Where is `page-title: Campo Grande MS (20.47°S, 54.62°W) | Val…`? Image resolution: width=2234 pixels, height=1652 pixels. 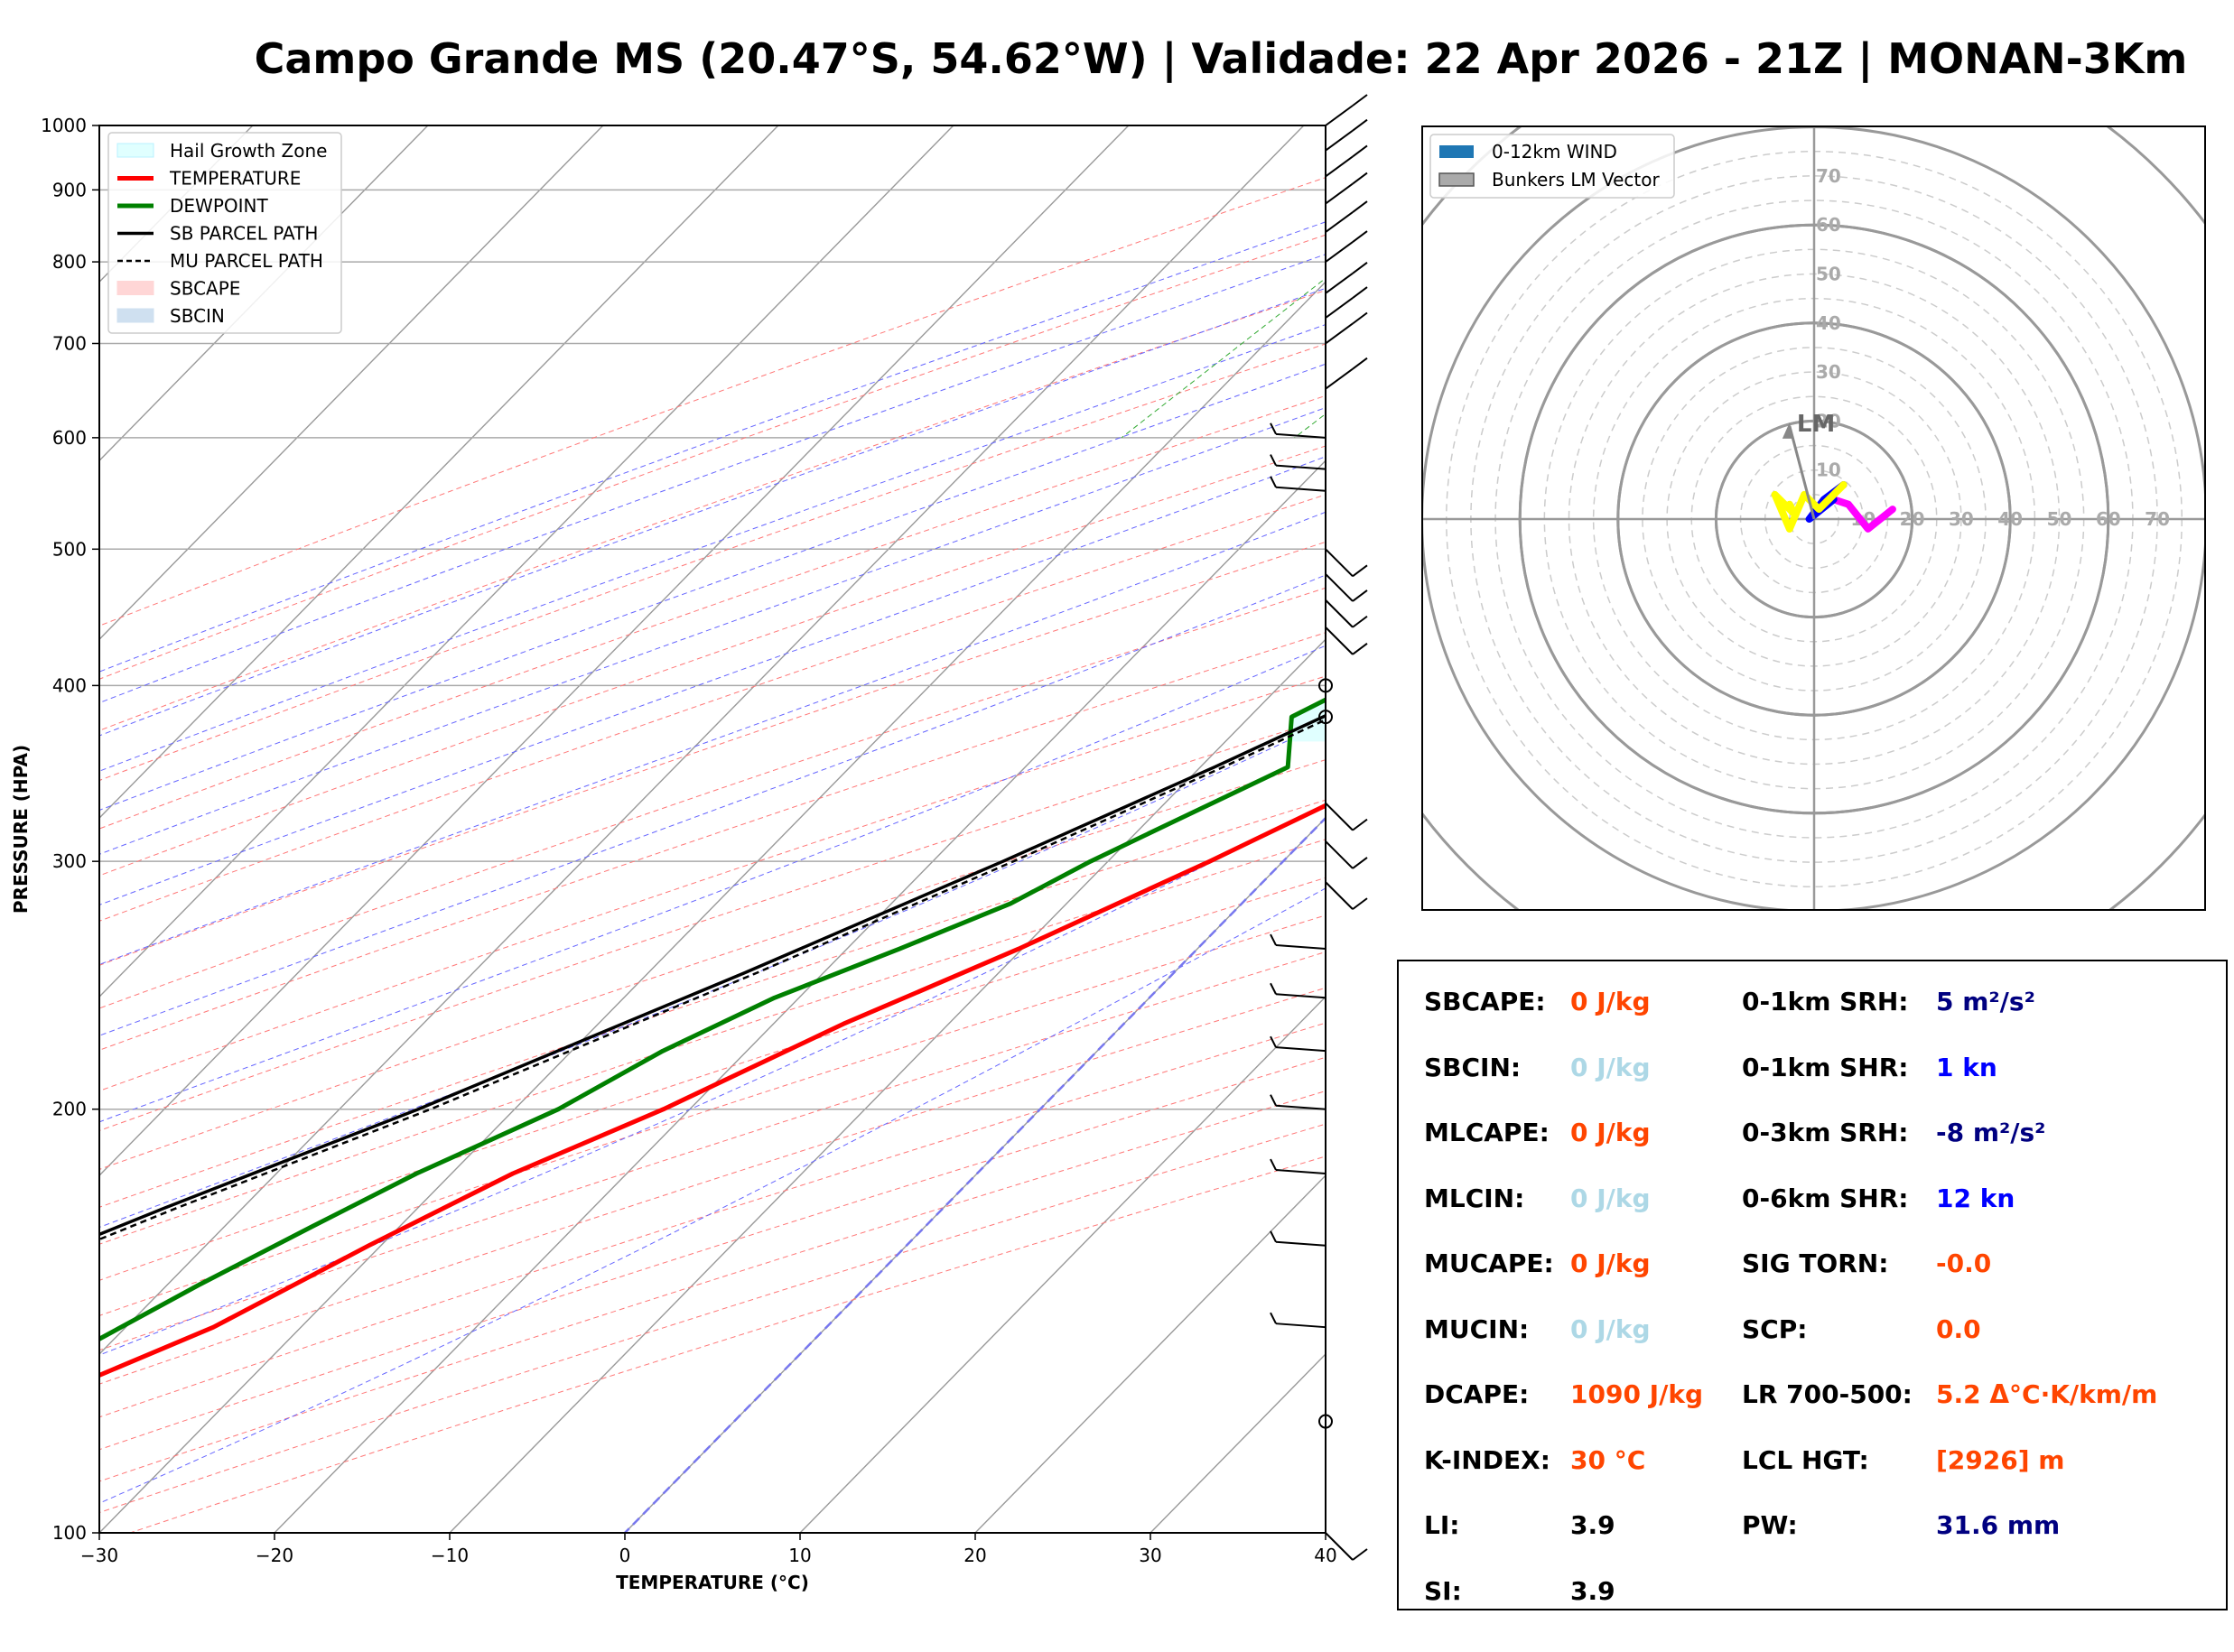
page-title: Campo Grande MS (20.47°S, 54.62°W) | Val… is located at coordinates (1221, 58).